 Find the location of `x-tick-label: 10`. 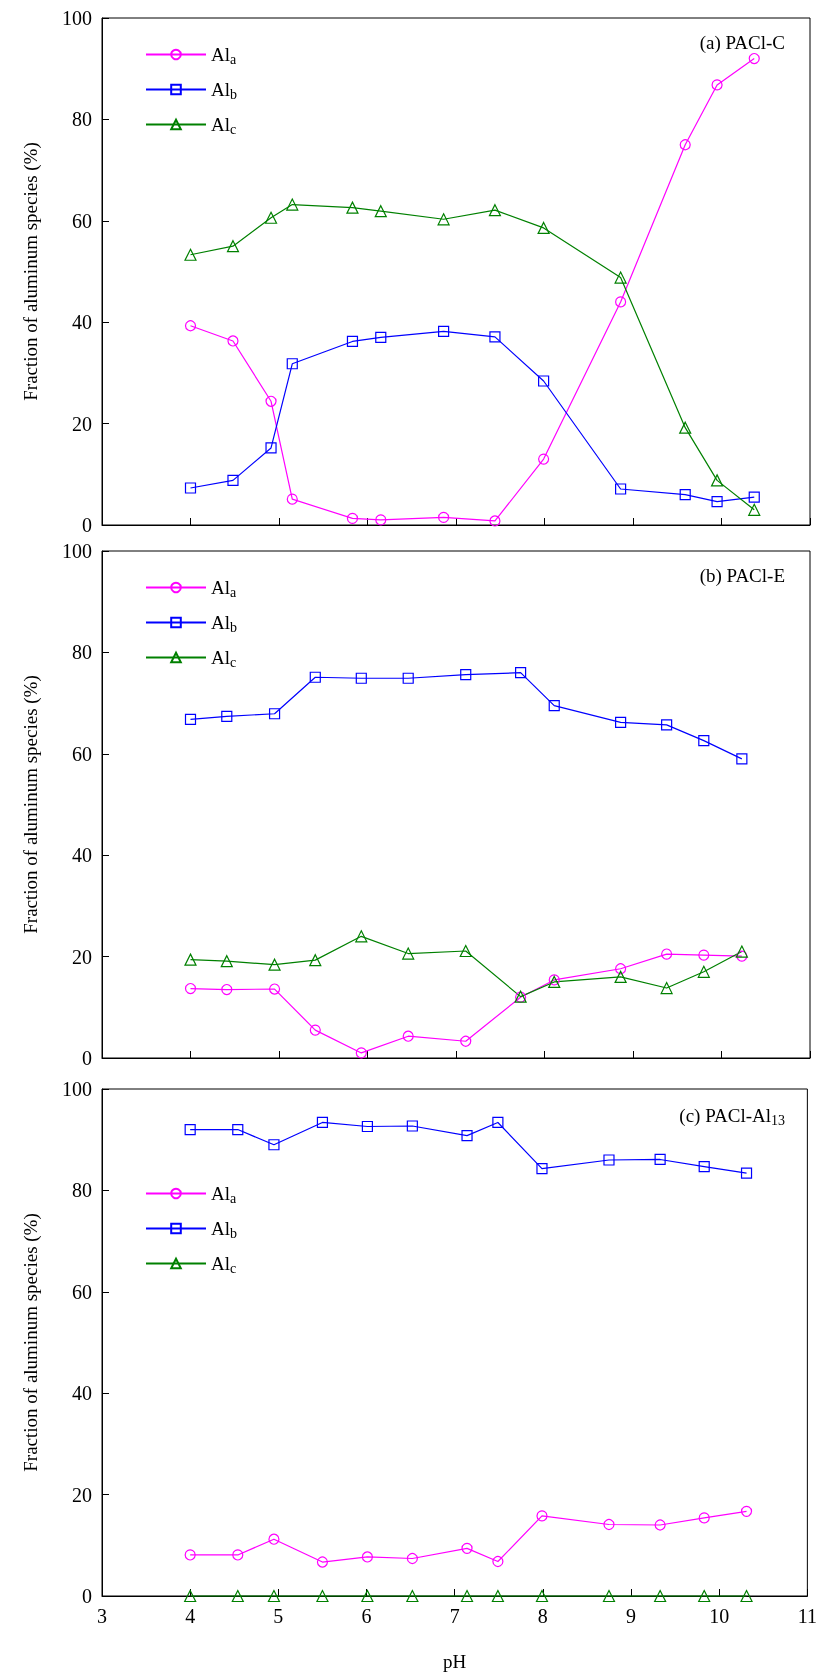

x-tick-label: 10 is located at coordinates (719, 1616).